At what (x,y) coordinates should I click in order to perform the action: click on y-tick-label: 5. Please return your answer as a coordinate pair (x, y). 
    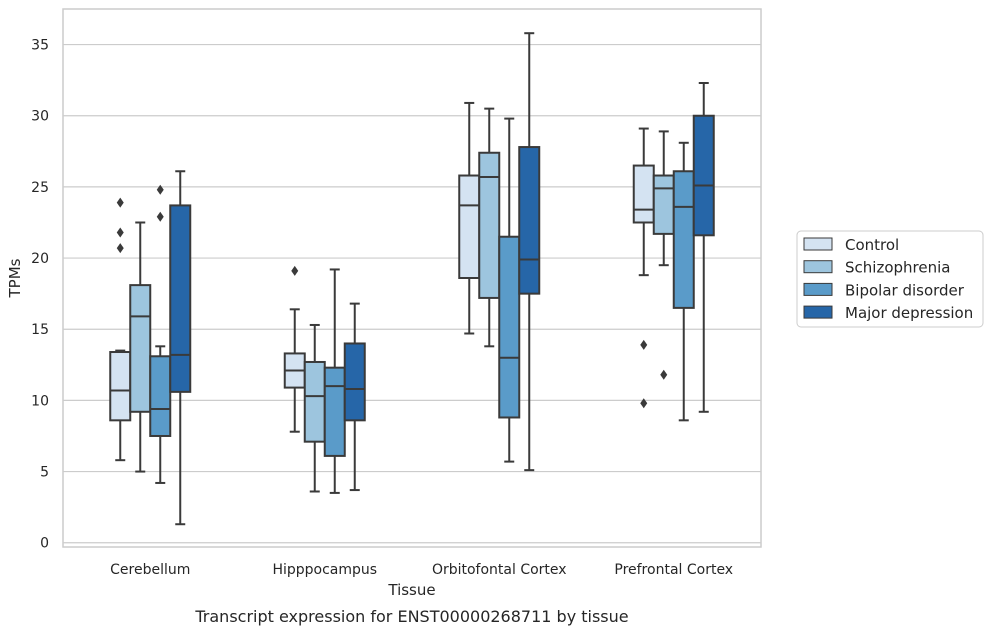
    Looking at the image, I should click on (44, 473).